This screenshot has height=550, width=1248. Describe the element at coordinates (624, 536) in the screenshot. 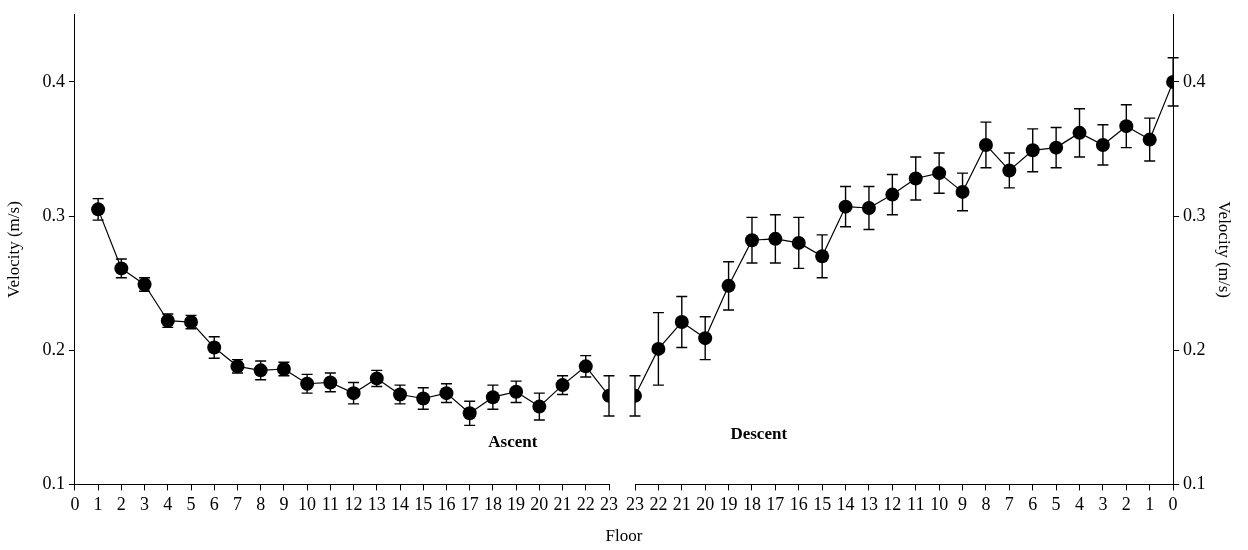

I see `x-axis-title: Floor` at that location.